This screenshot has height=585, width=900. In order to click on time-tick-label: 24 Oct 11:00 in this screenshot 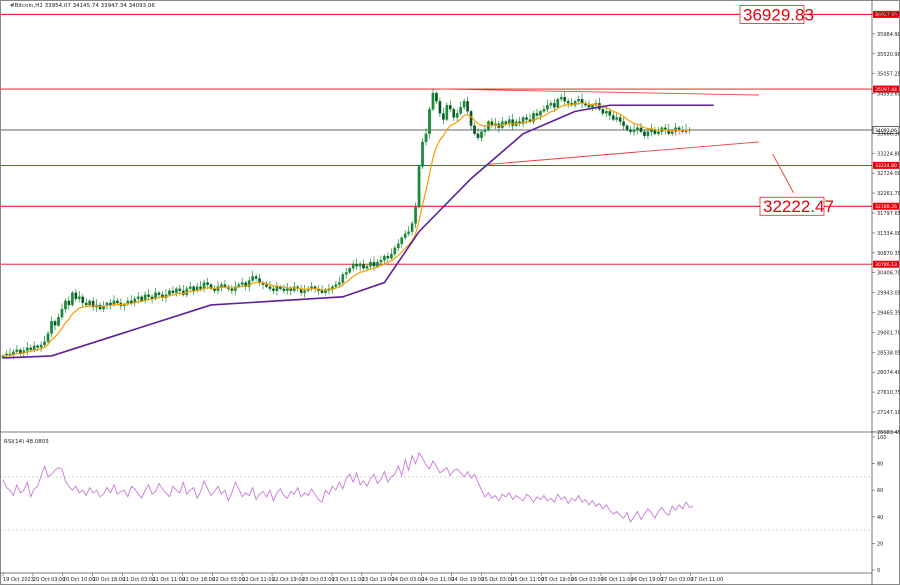, I will do `click(438, 580)`.